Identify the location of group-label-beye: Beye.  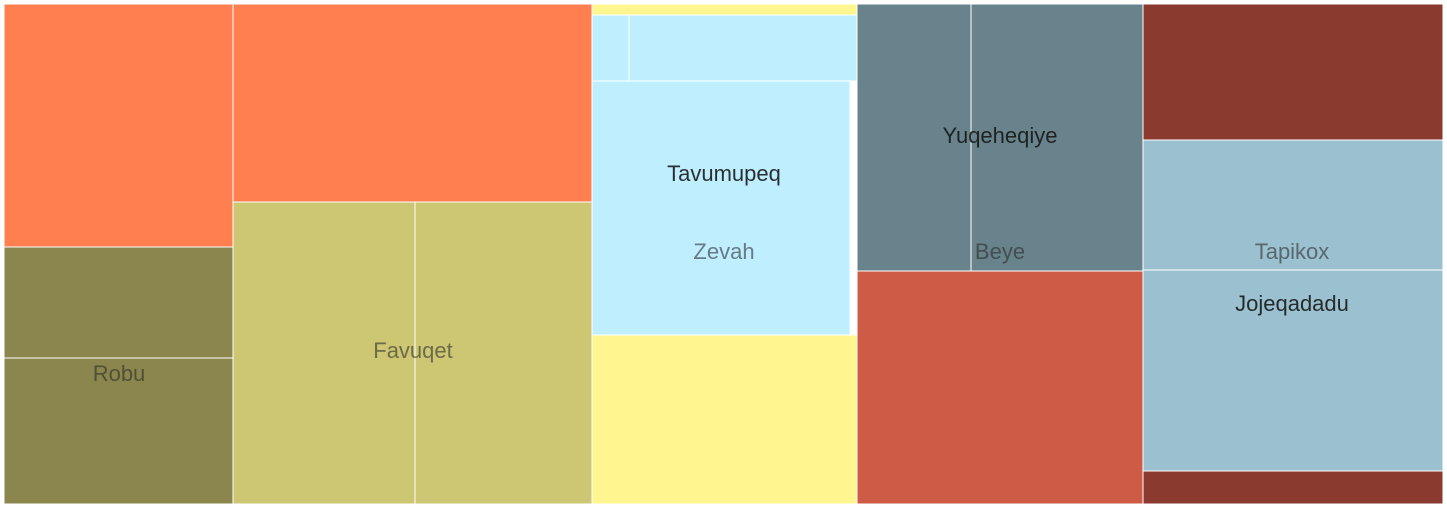
(1000, 251).